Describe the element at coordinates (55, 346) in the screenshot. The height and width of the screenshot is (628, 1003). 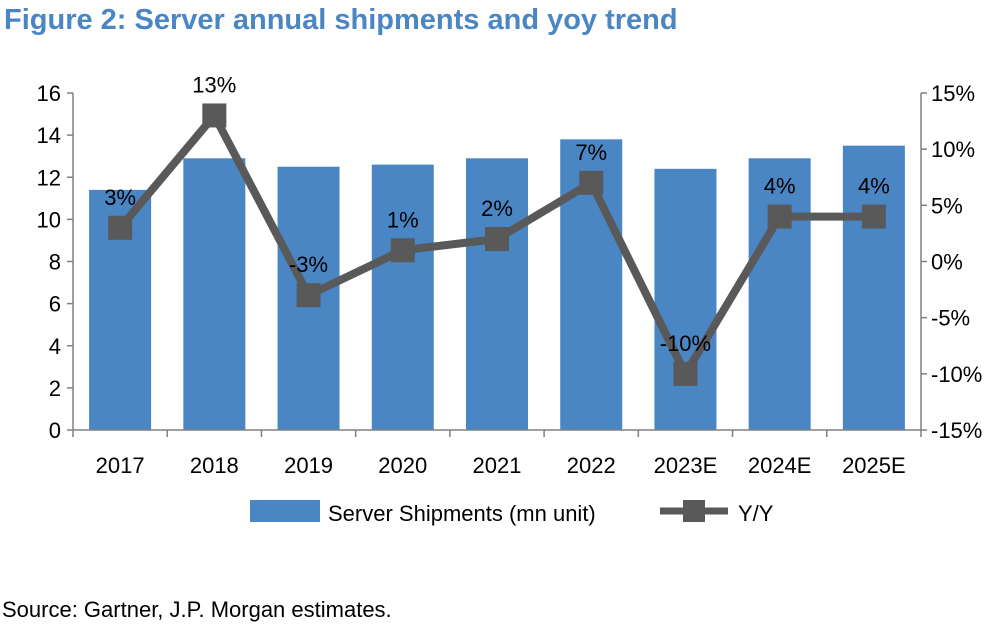
I see `left-tick-label: 4` at that location.